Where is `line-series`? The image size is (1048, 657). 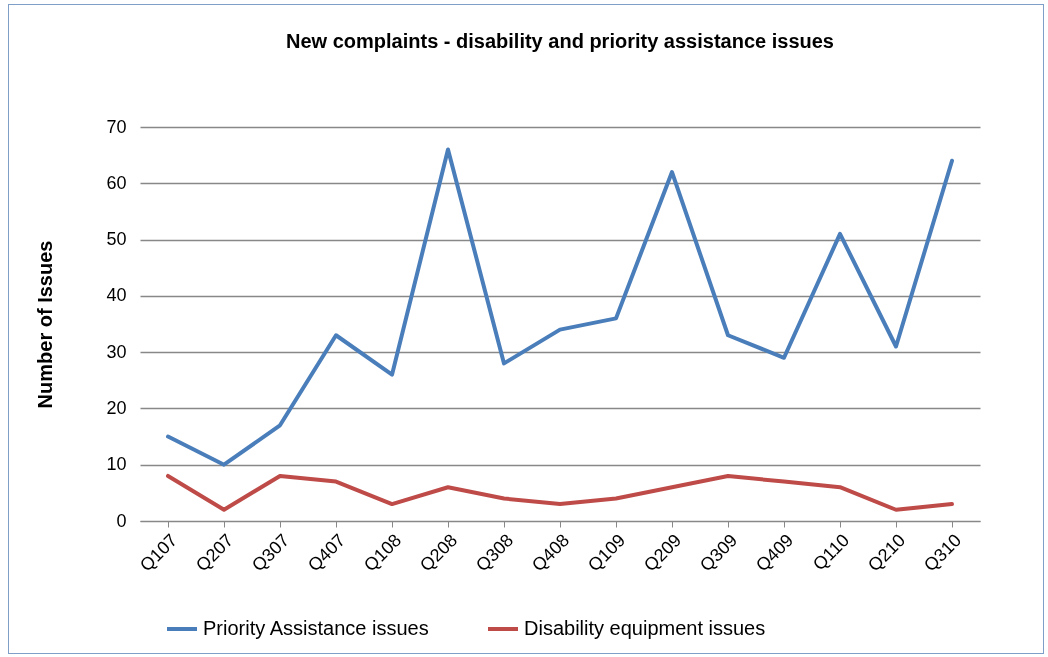
line-series is located at coordinates (560, 492).